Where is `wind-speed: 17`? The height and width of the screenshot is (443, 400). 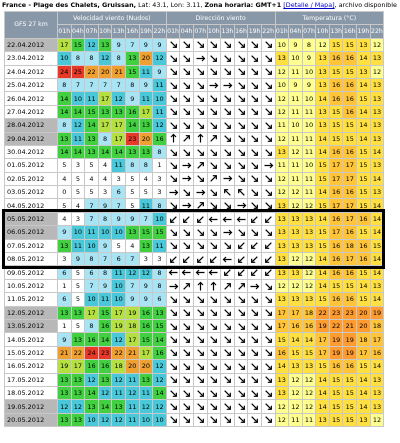 wind-speed: 17 is located at coordinates (118, 125).